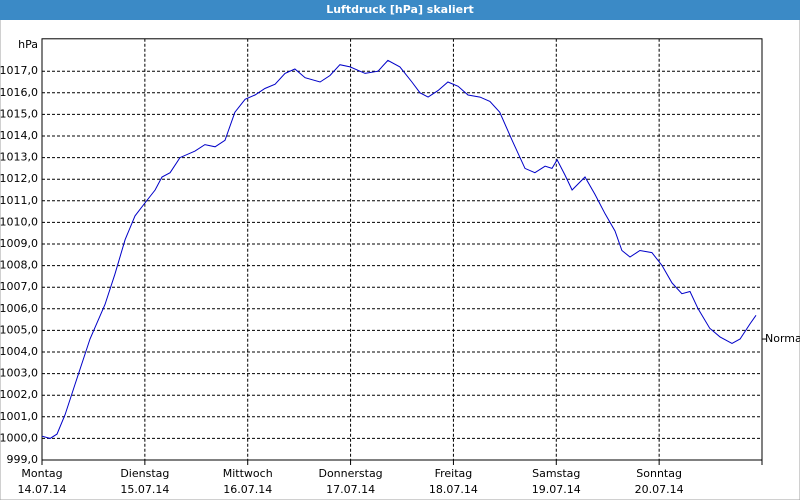 The height and width of the screenshot is (504, 800). What do you see at coordinates (454, 473) in the screenshot?
I see `x-tick-label: Freitag` at bounding box center [454, 473].